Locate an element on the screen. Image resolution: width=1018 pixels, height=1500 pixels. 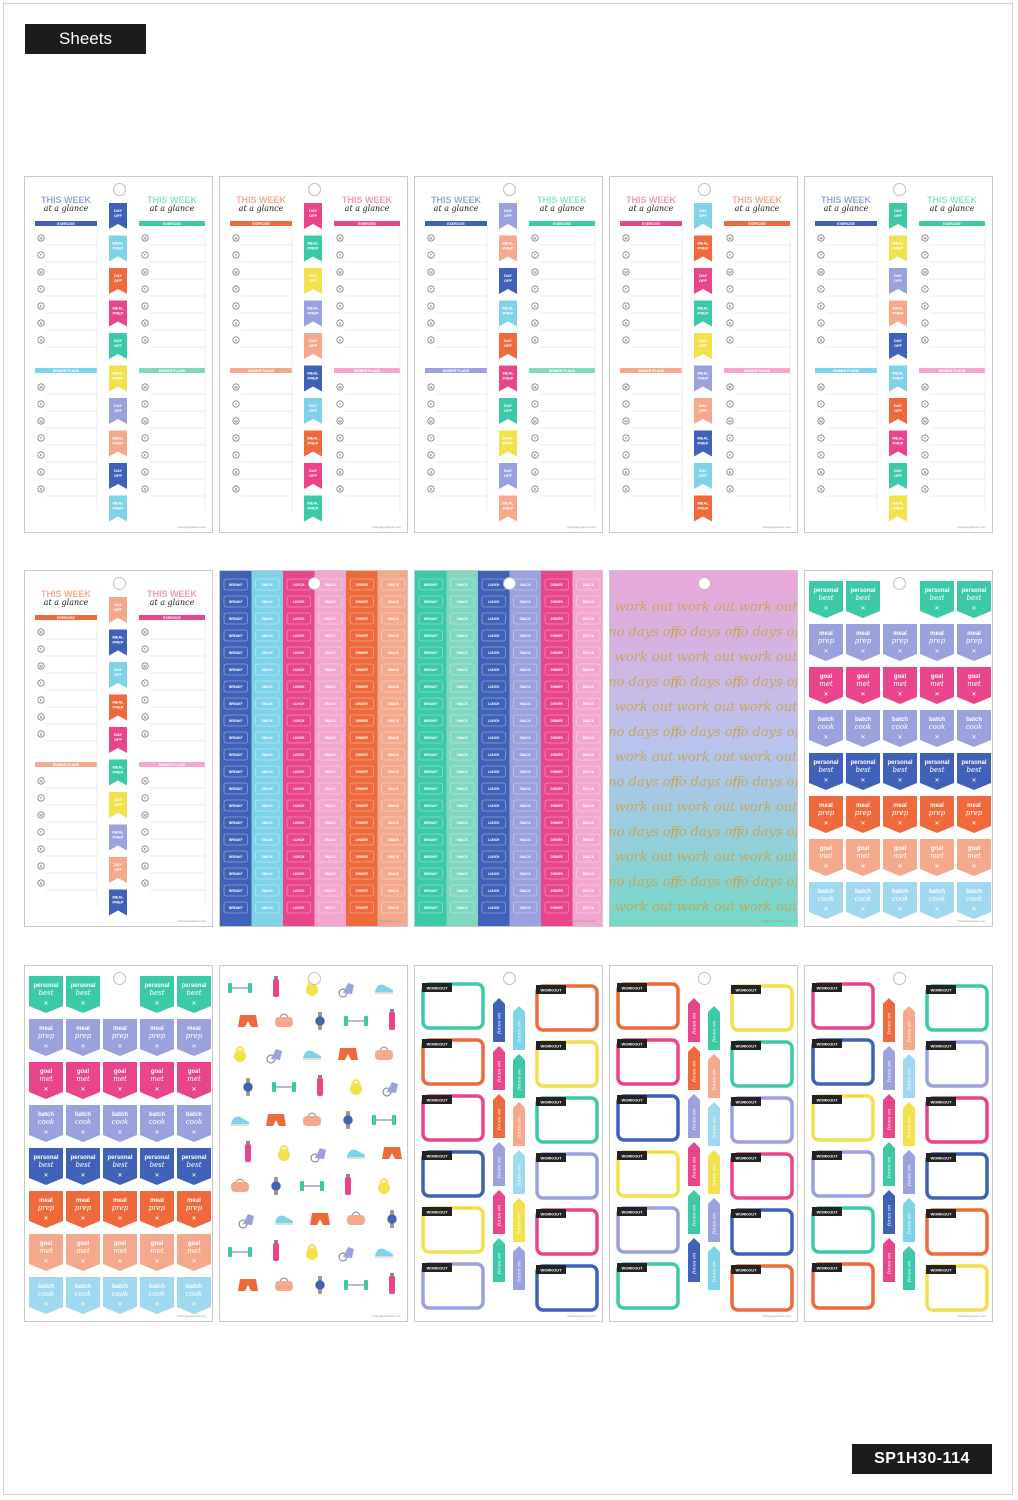
badge-word: batch is located at coordinates (863, 892).